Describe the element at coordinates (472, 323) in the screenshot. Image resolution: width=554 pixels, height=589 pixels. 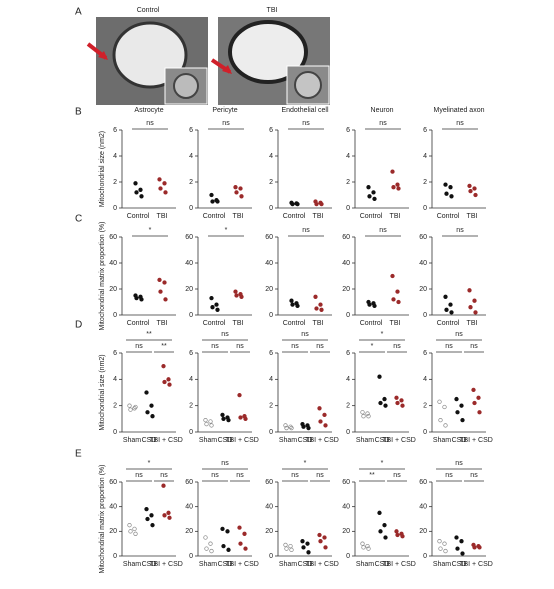
I see `x-tick-label: TBI` at that location.